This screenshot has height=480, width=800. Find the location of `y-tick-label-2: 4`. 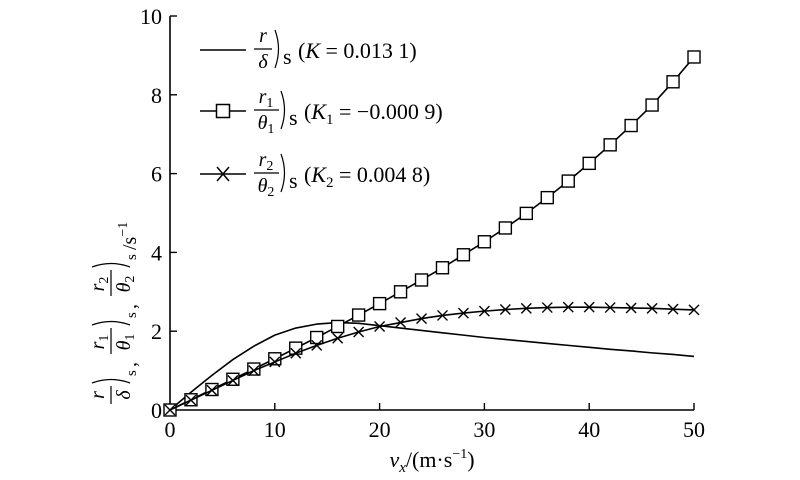

y-tick-label-2: 4 is located at coordinates (156, 252).